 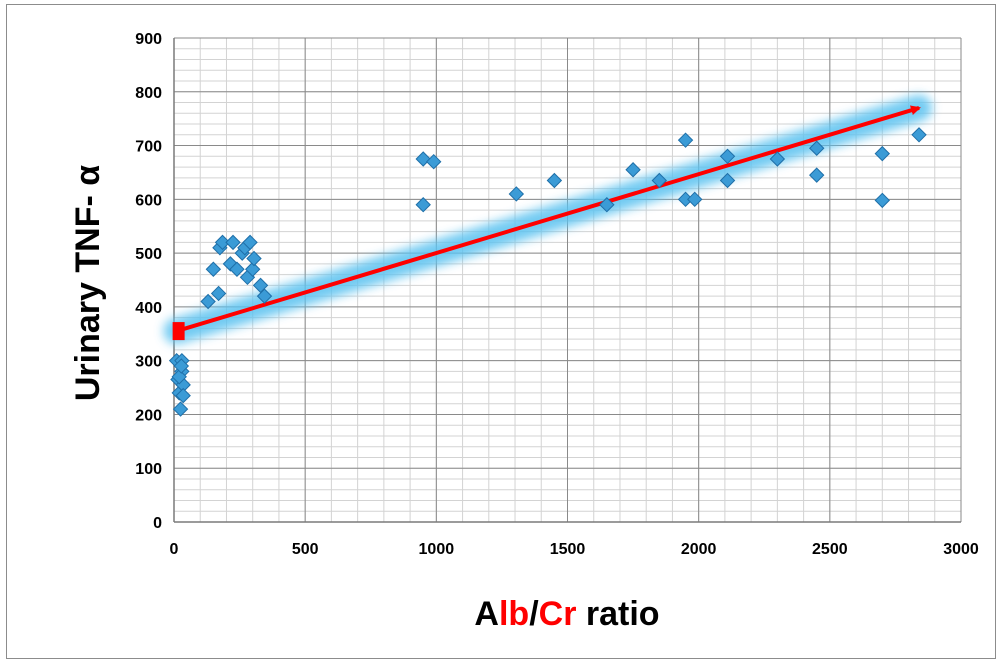 What do you see at coordinates (617, 614) in the screenshot?
I see `x-axis-label-part: ratio` at bounding box center [617, 614].